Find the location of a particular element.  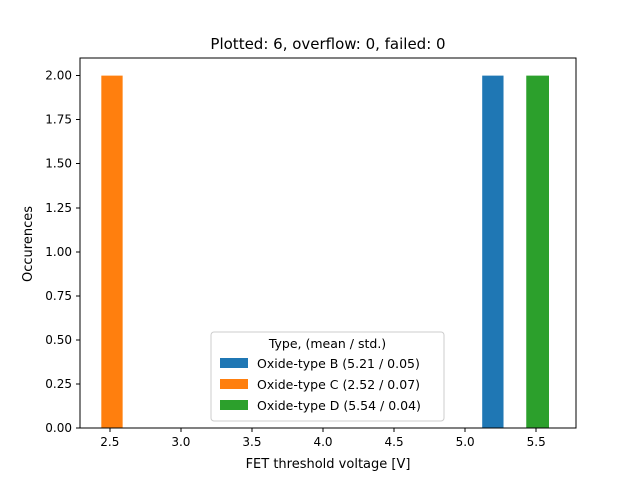

y-tick-label: 2.00 is located at coordinates (58, 76).